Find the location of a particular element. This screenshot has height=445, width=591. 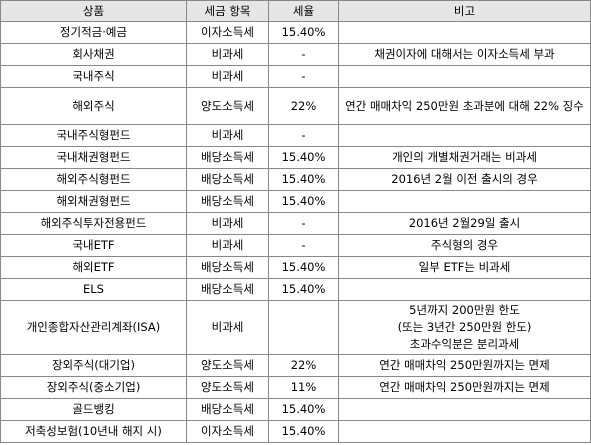

header-row: 상품 세금 항목 세율 비고 is located at coordinates (295, 11).